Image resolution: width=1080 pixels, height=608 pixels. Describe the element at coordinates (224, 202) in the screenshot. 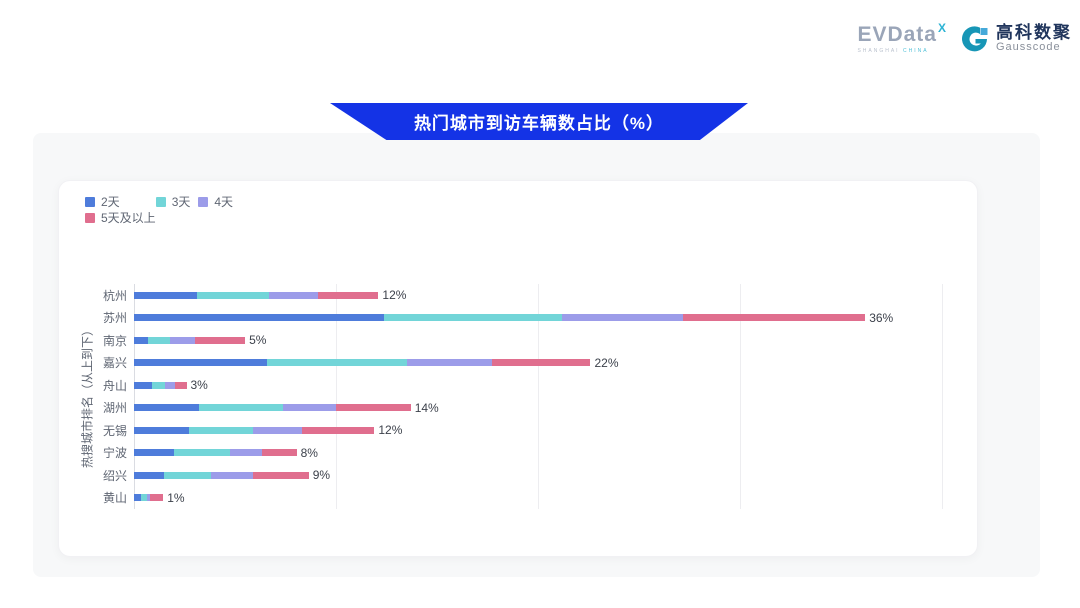

I see `legend-label: 4天` at that location.